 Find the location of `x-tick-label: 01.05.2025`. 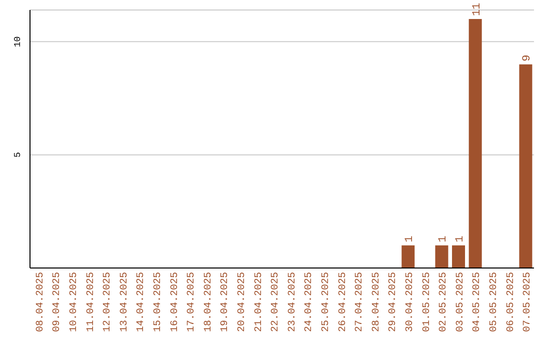

x-tick-label: 01.05.2025 is located at coordinates (427, 302).